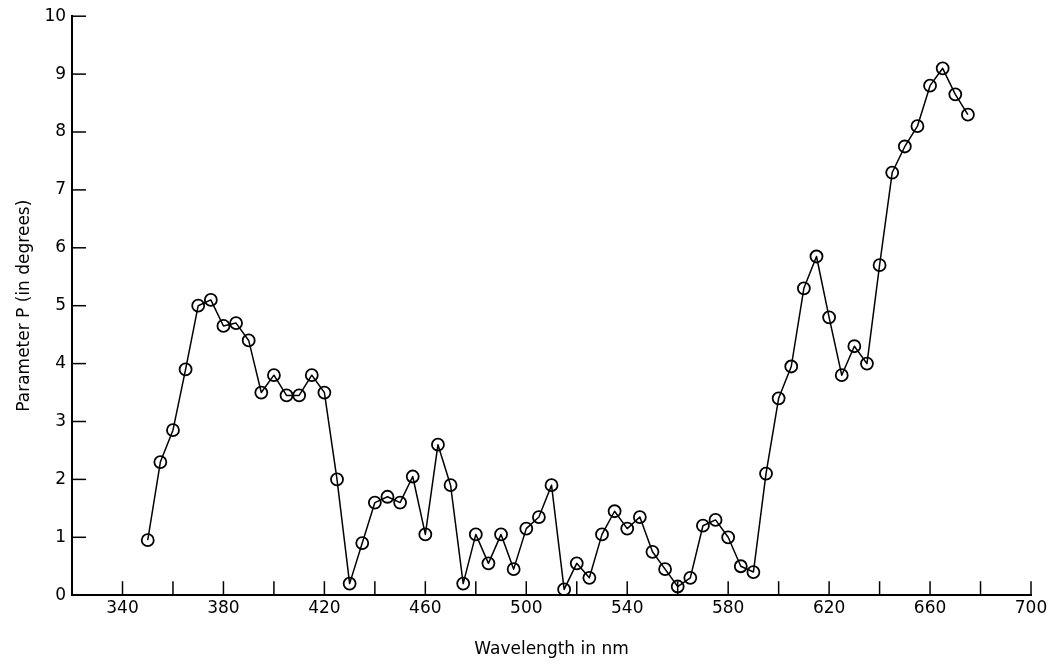 This screenshot has width=1061, height=670. I want to click on x-tick-label: 340, so click(122, 606).